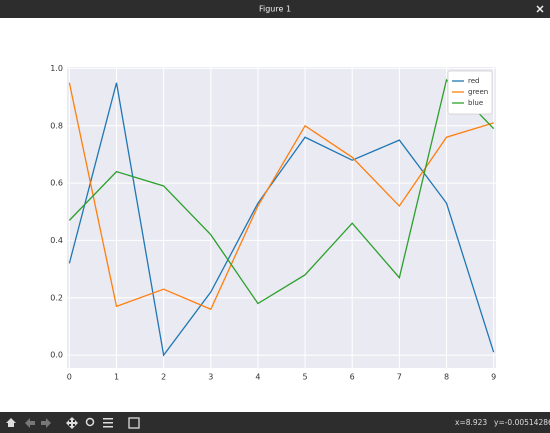  Describe the element at coordinates (56, 125) in the screenshot. I see `y-tick-label: 0.8` at that location.